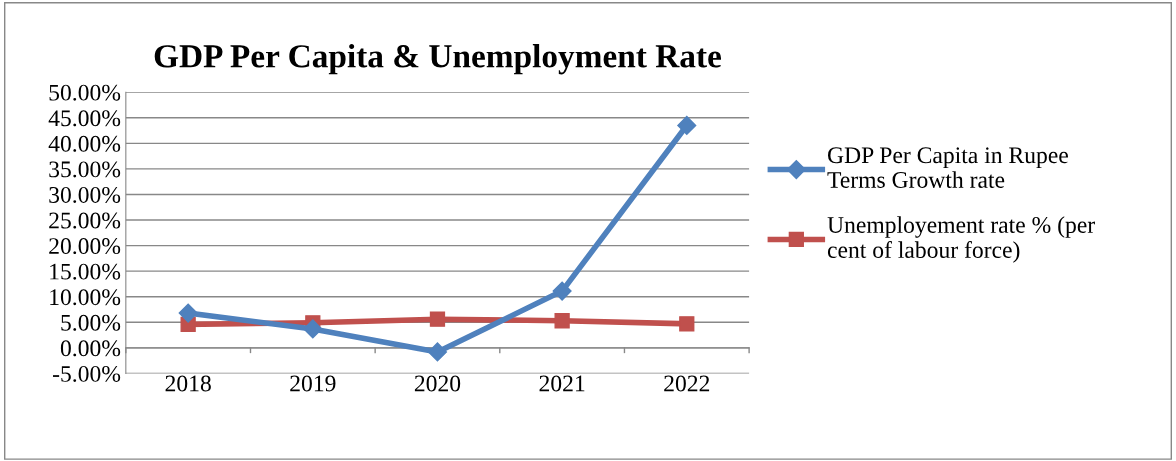 The height and width of the screenshot is (461, 1176). What do you see at coordinates (85, 246) in the screenshot?
I see `y-tick-label: 20.00%` at bounding box center [85, 246].